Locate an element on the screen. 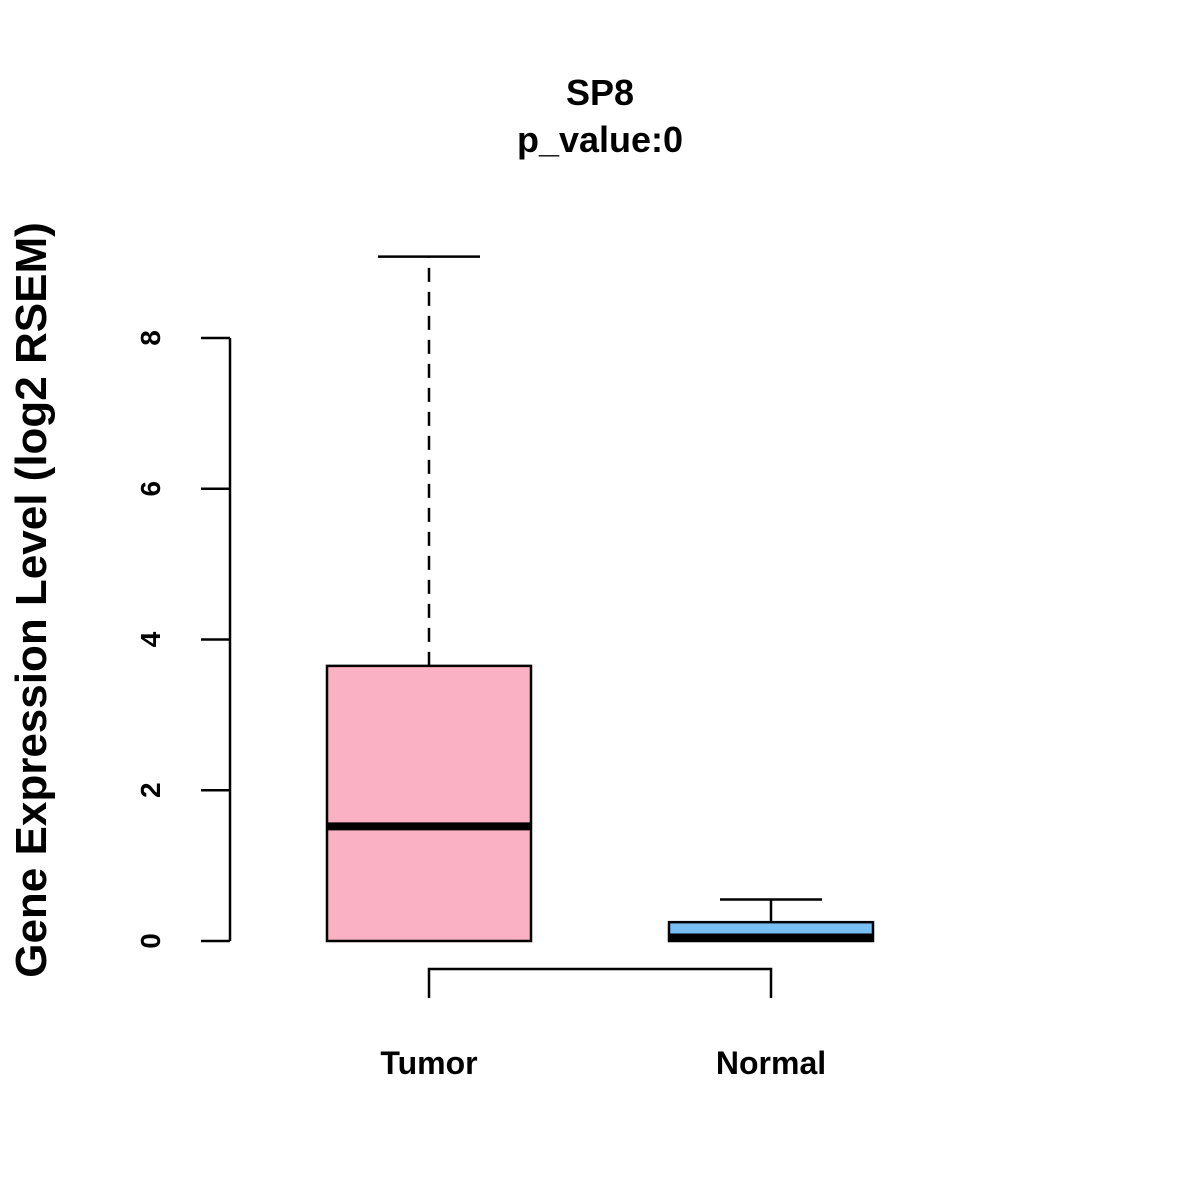 This screenshot has width=1200, height=1200. box-normal is located at coordinates (771, 920).